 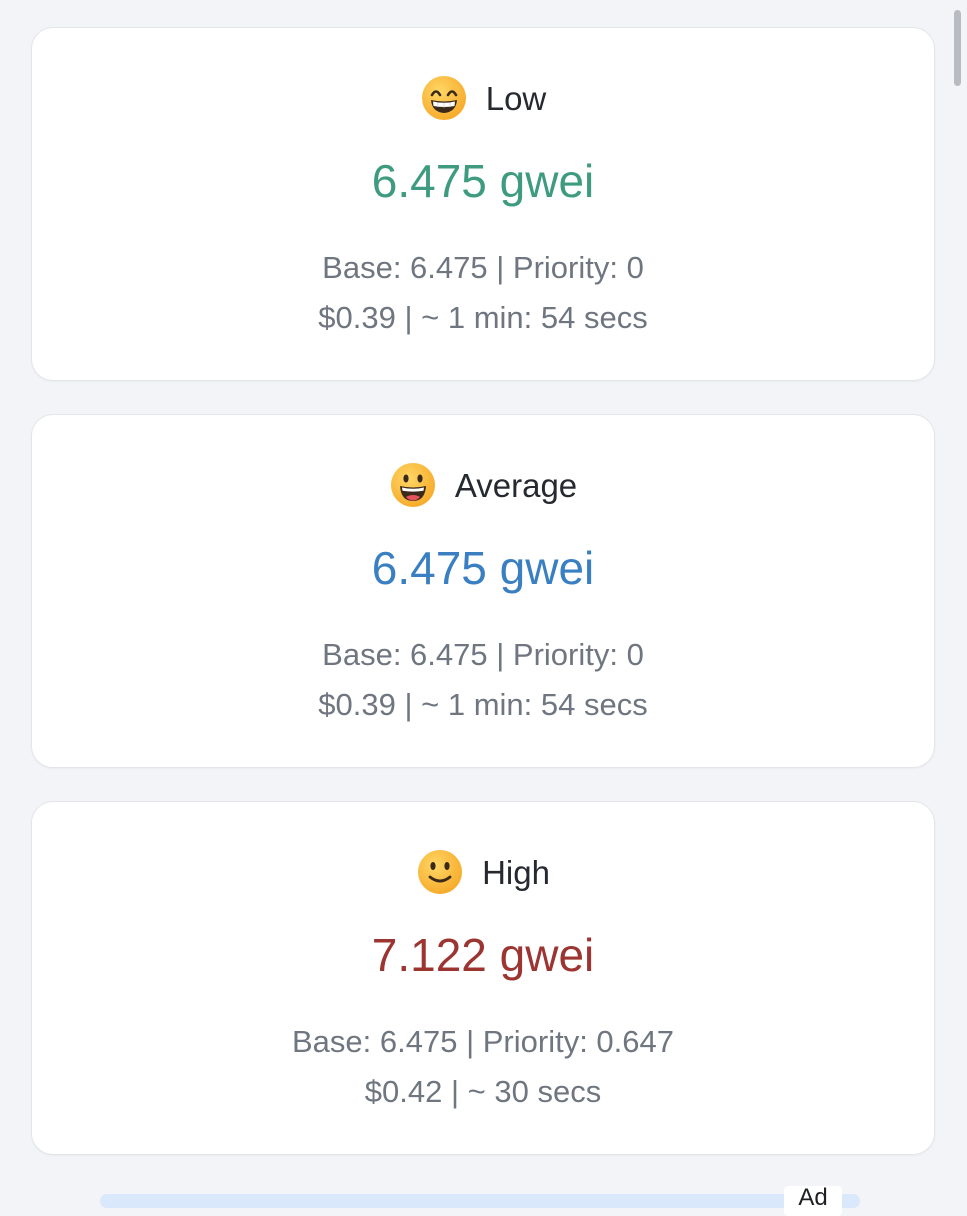 I want to click on card-header: Average, so click(x=483, y=485).